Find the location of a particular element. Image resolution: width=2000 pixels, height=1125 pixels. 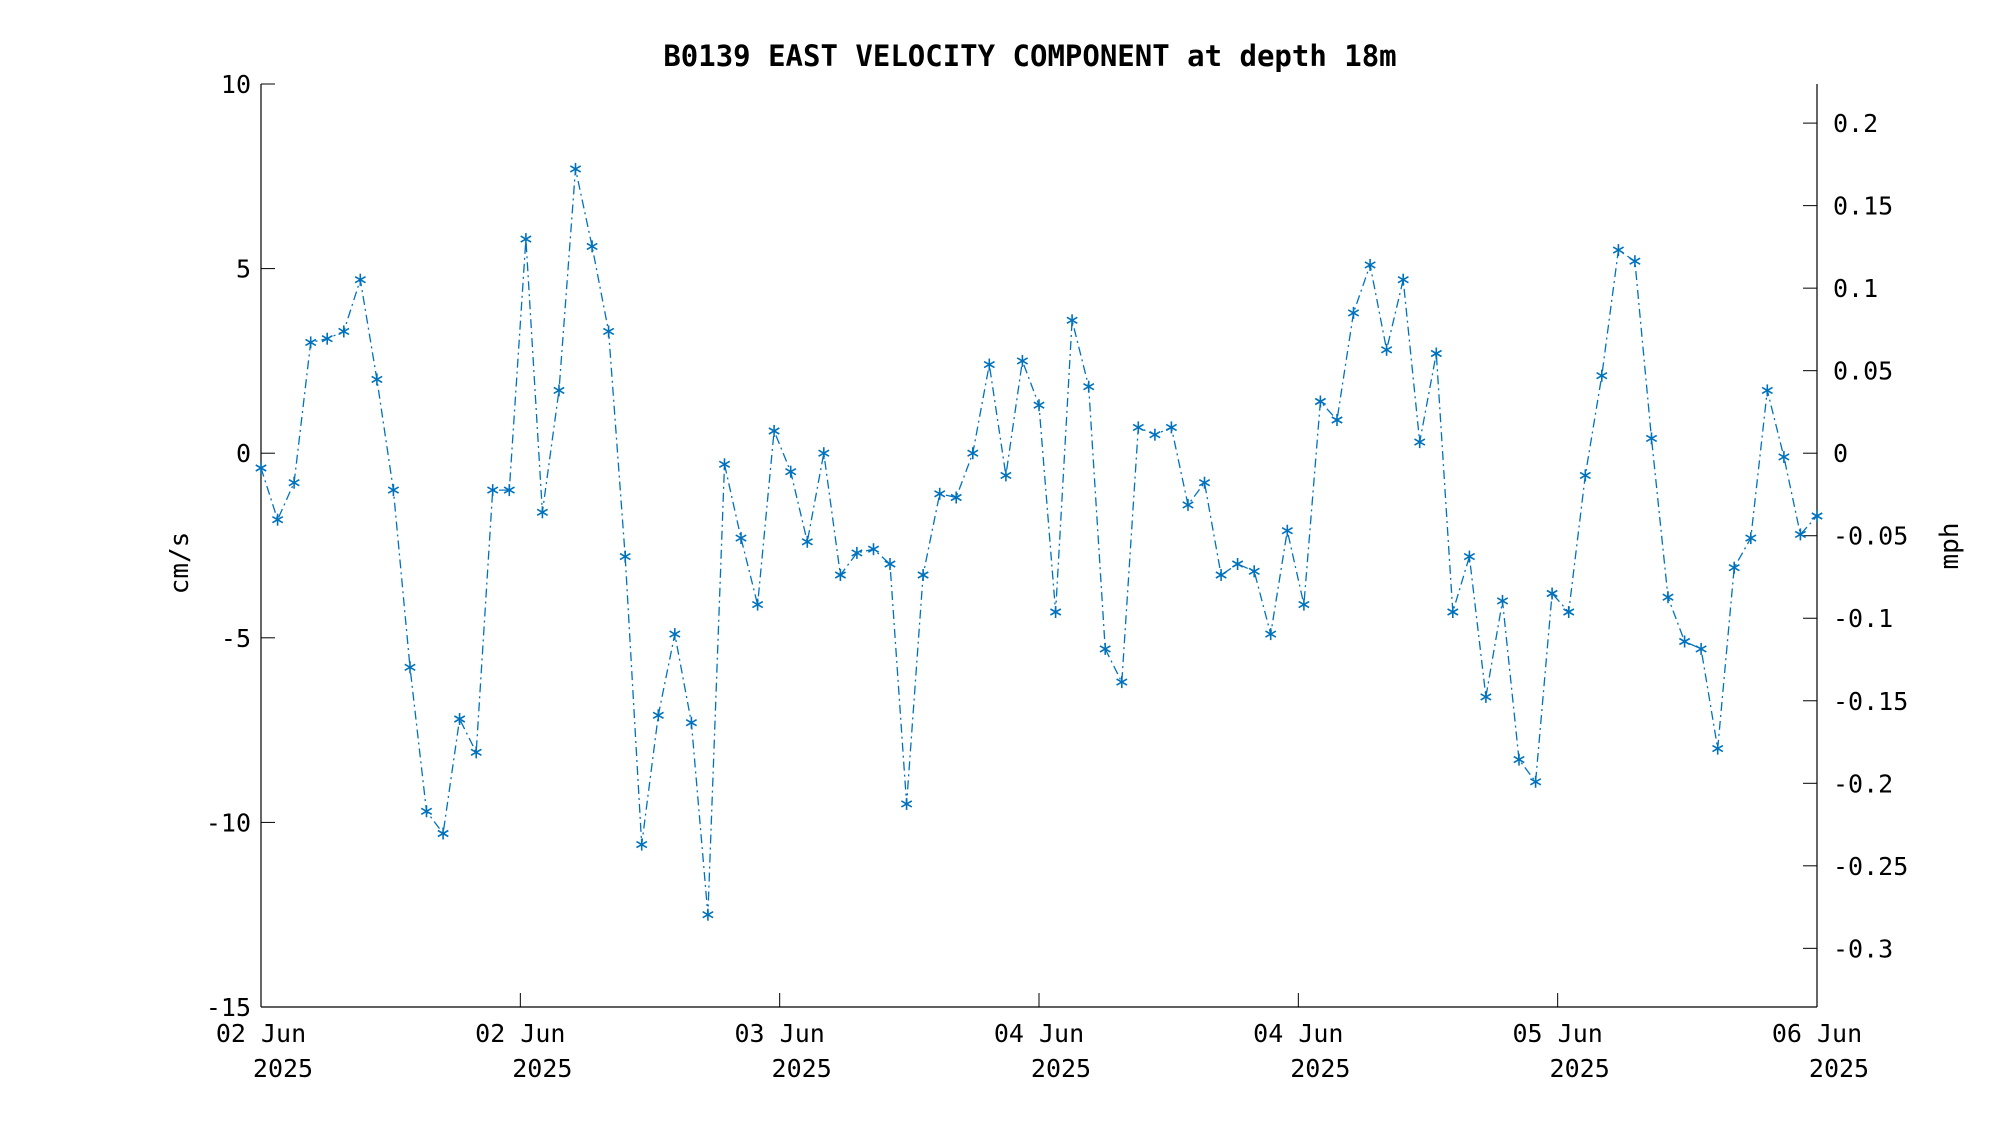

x-tick-label-day: 02 Jun is located at coordinates (261, 1033).